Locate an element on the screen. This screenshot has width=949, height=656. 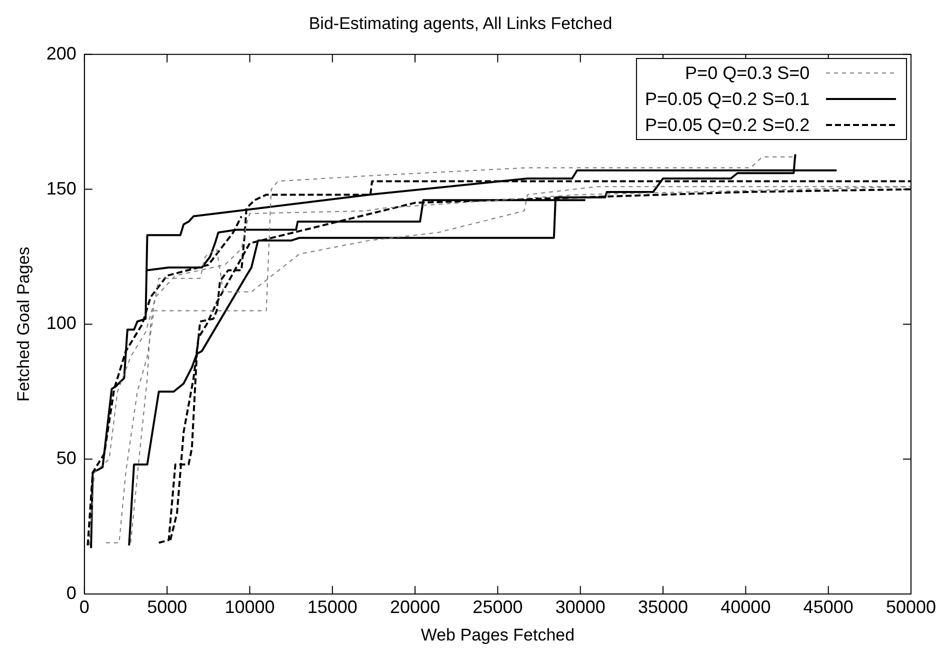
x-tick-label: 15000 is located at coordinates (332, 606).